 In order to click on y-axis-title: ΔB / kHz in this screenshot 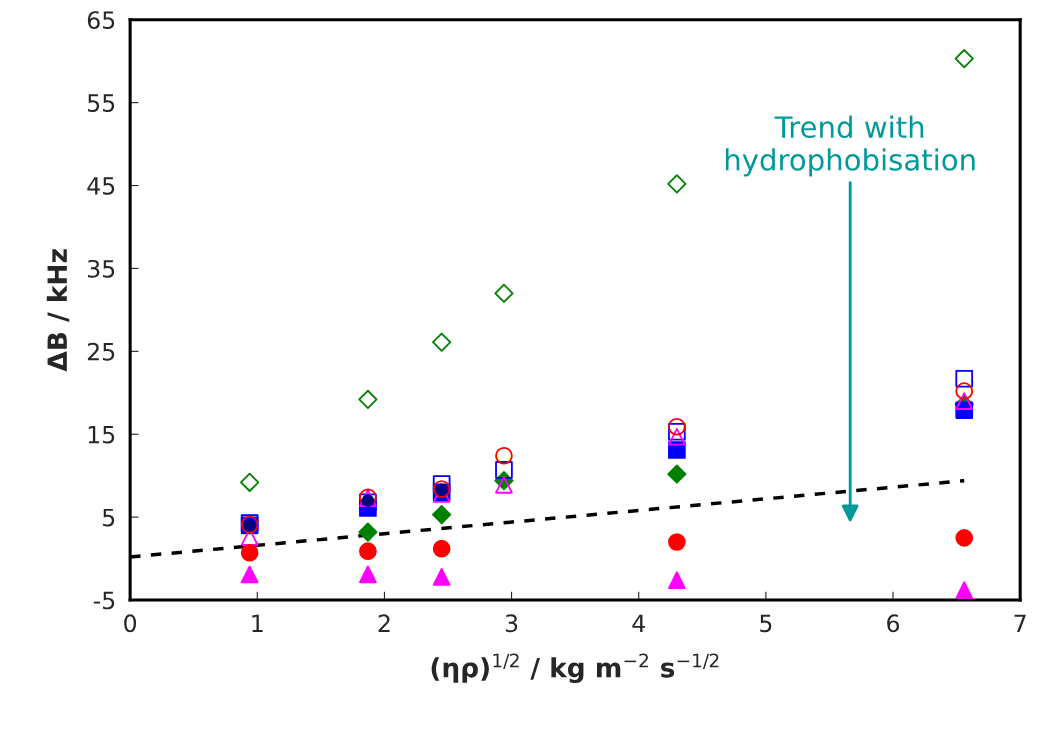, I will do `click(58, 310)`.